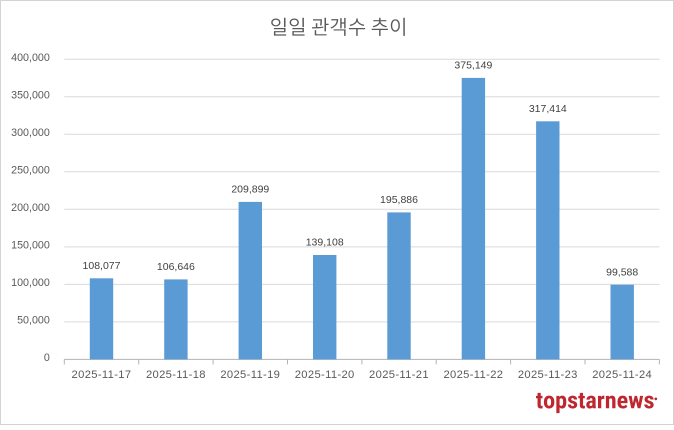 The image size is (674, 430). I want to click on svg-text: 317,414, so click(548, 109).